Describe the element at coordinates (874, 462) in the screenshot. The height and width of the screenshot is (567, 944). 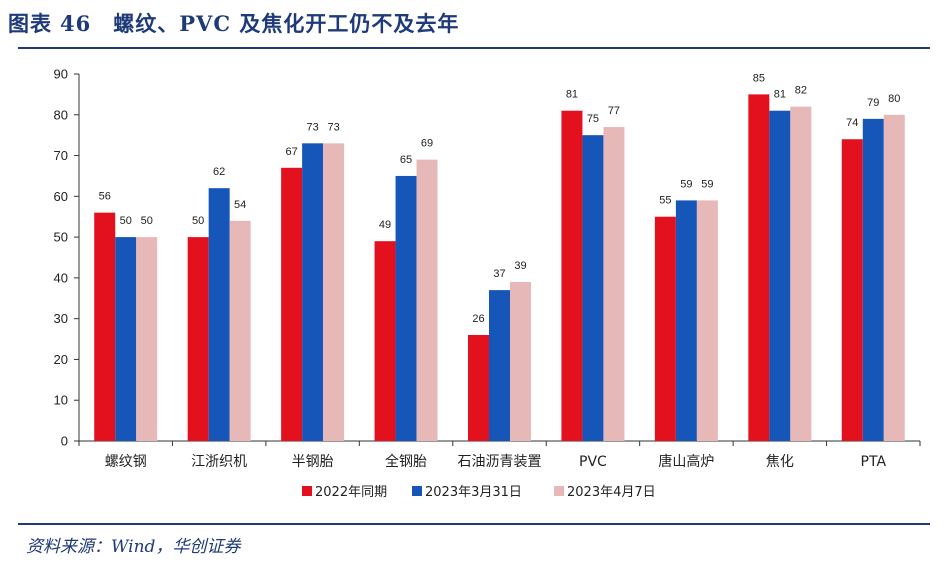
I see `category-label: PTA` at that location.